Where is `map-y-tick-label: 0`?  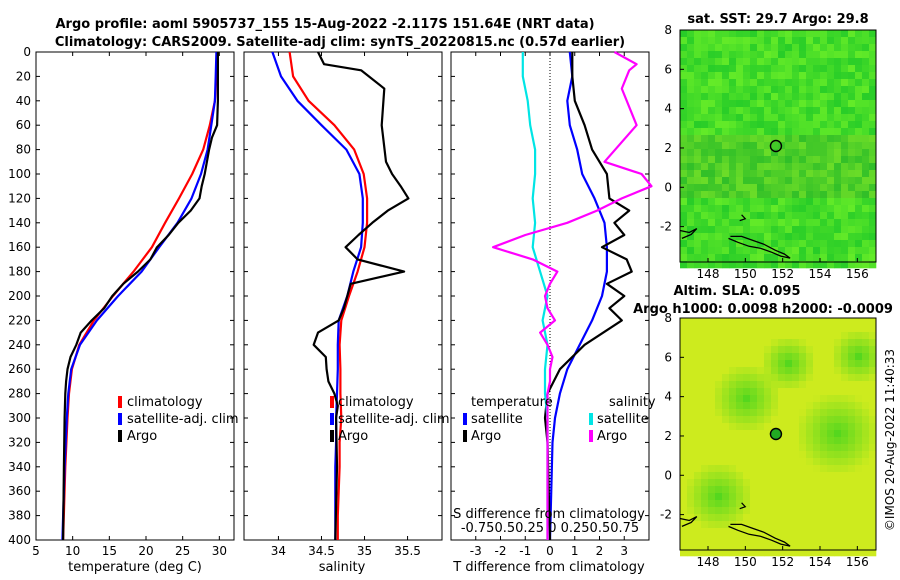 map-y-tick-label: 0 is located at coordinates (668, 475).